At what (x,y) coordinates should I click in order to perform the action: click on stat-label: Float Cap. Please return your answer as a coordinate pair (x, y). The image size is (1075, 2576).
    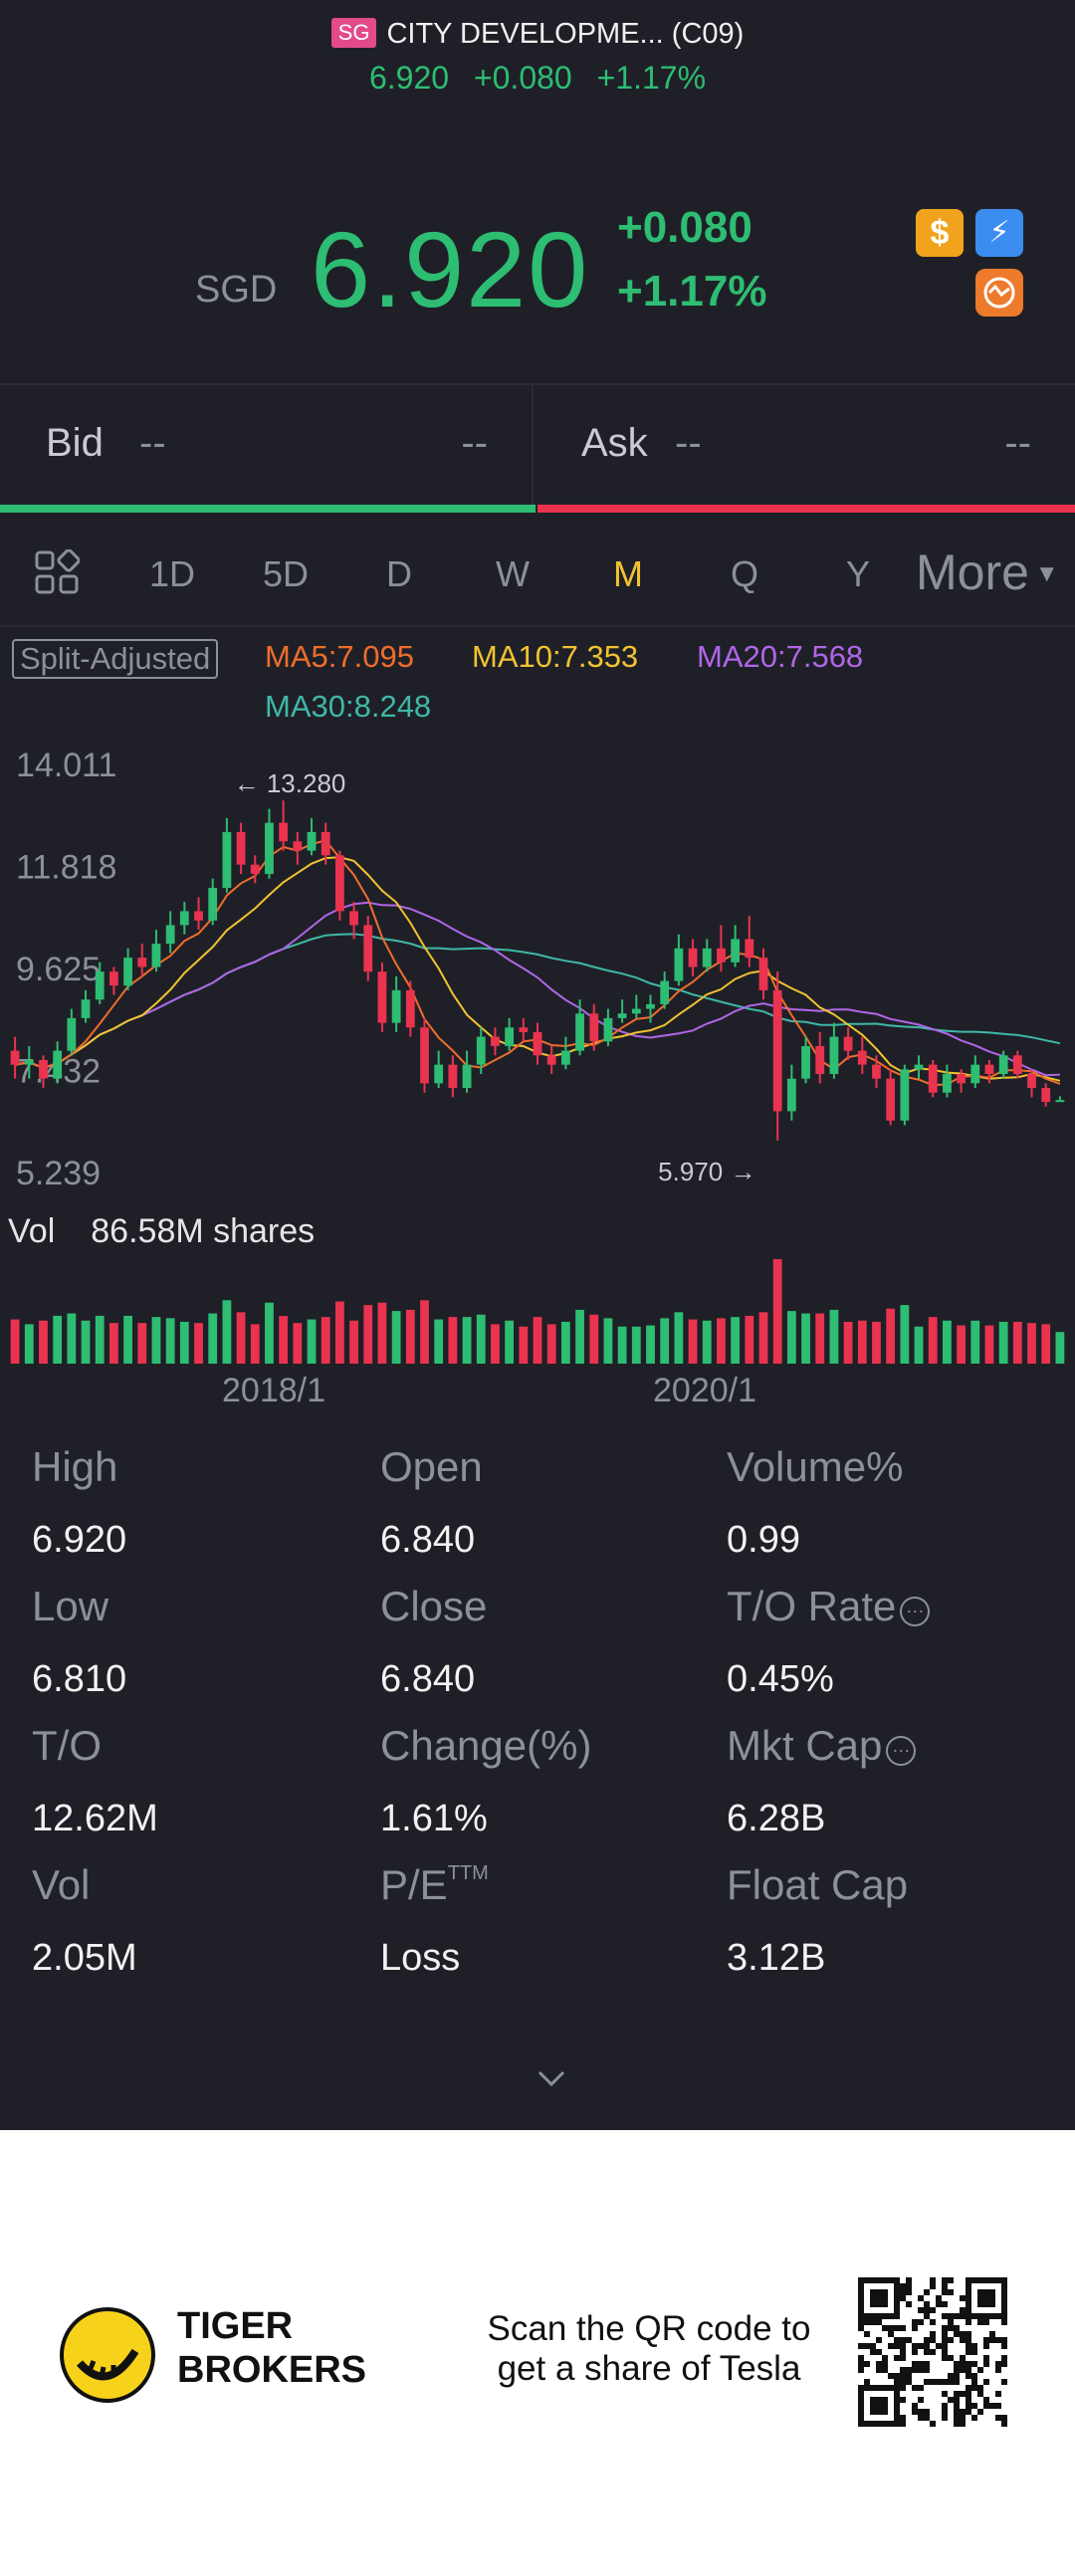
    Looking at the image, I should click on (817, 1885).